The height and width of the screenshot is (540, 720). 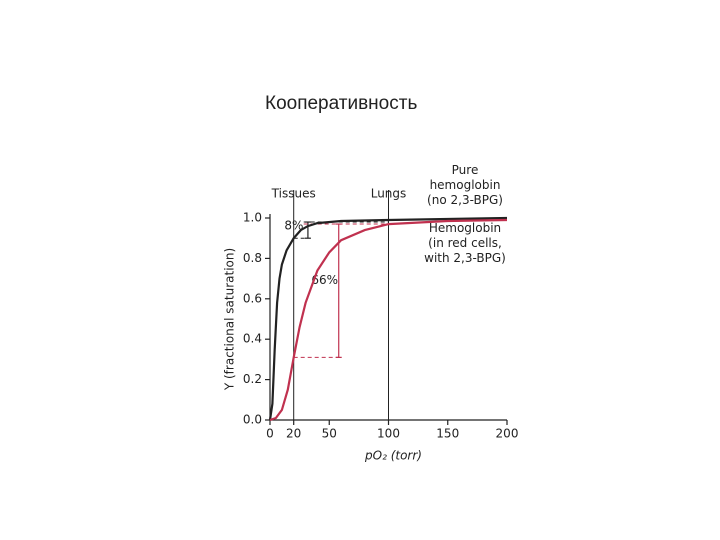 I want to click on y-tick-label: 1.0, so click(x=252, y=218).